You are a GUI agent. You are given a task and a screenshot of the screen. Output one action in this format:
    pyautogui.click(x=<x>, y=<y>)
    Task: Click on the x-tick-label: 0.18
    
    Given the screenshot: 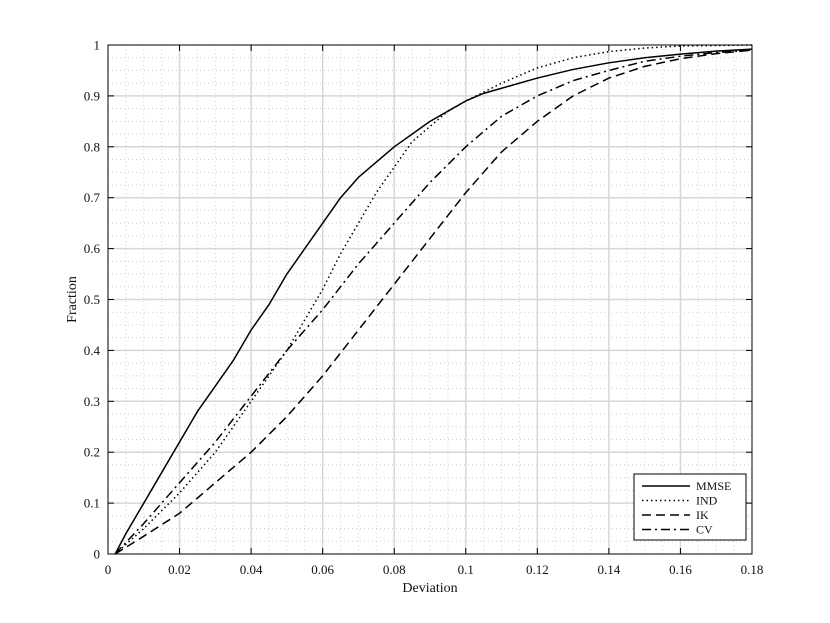 What is the action you would take?
    pyautogui.click(x=752, y=569)
    